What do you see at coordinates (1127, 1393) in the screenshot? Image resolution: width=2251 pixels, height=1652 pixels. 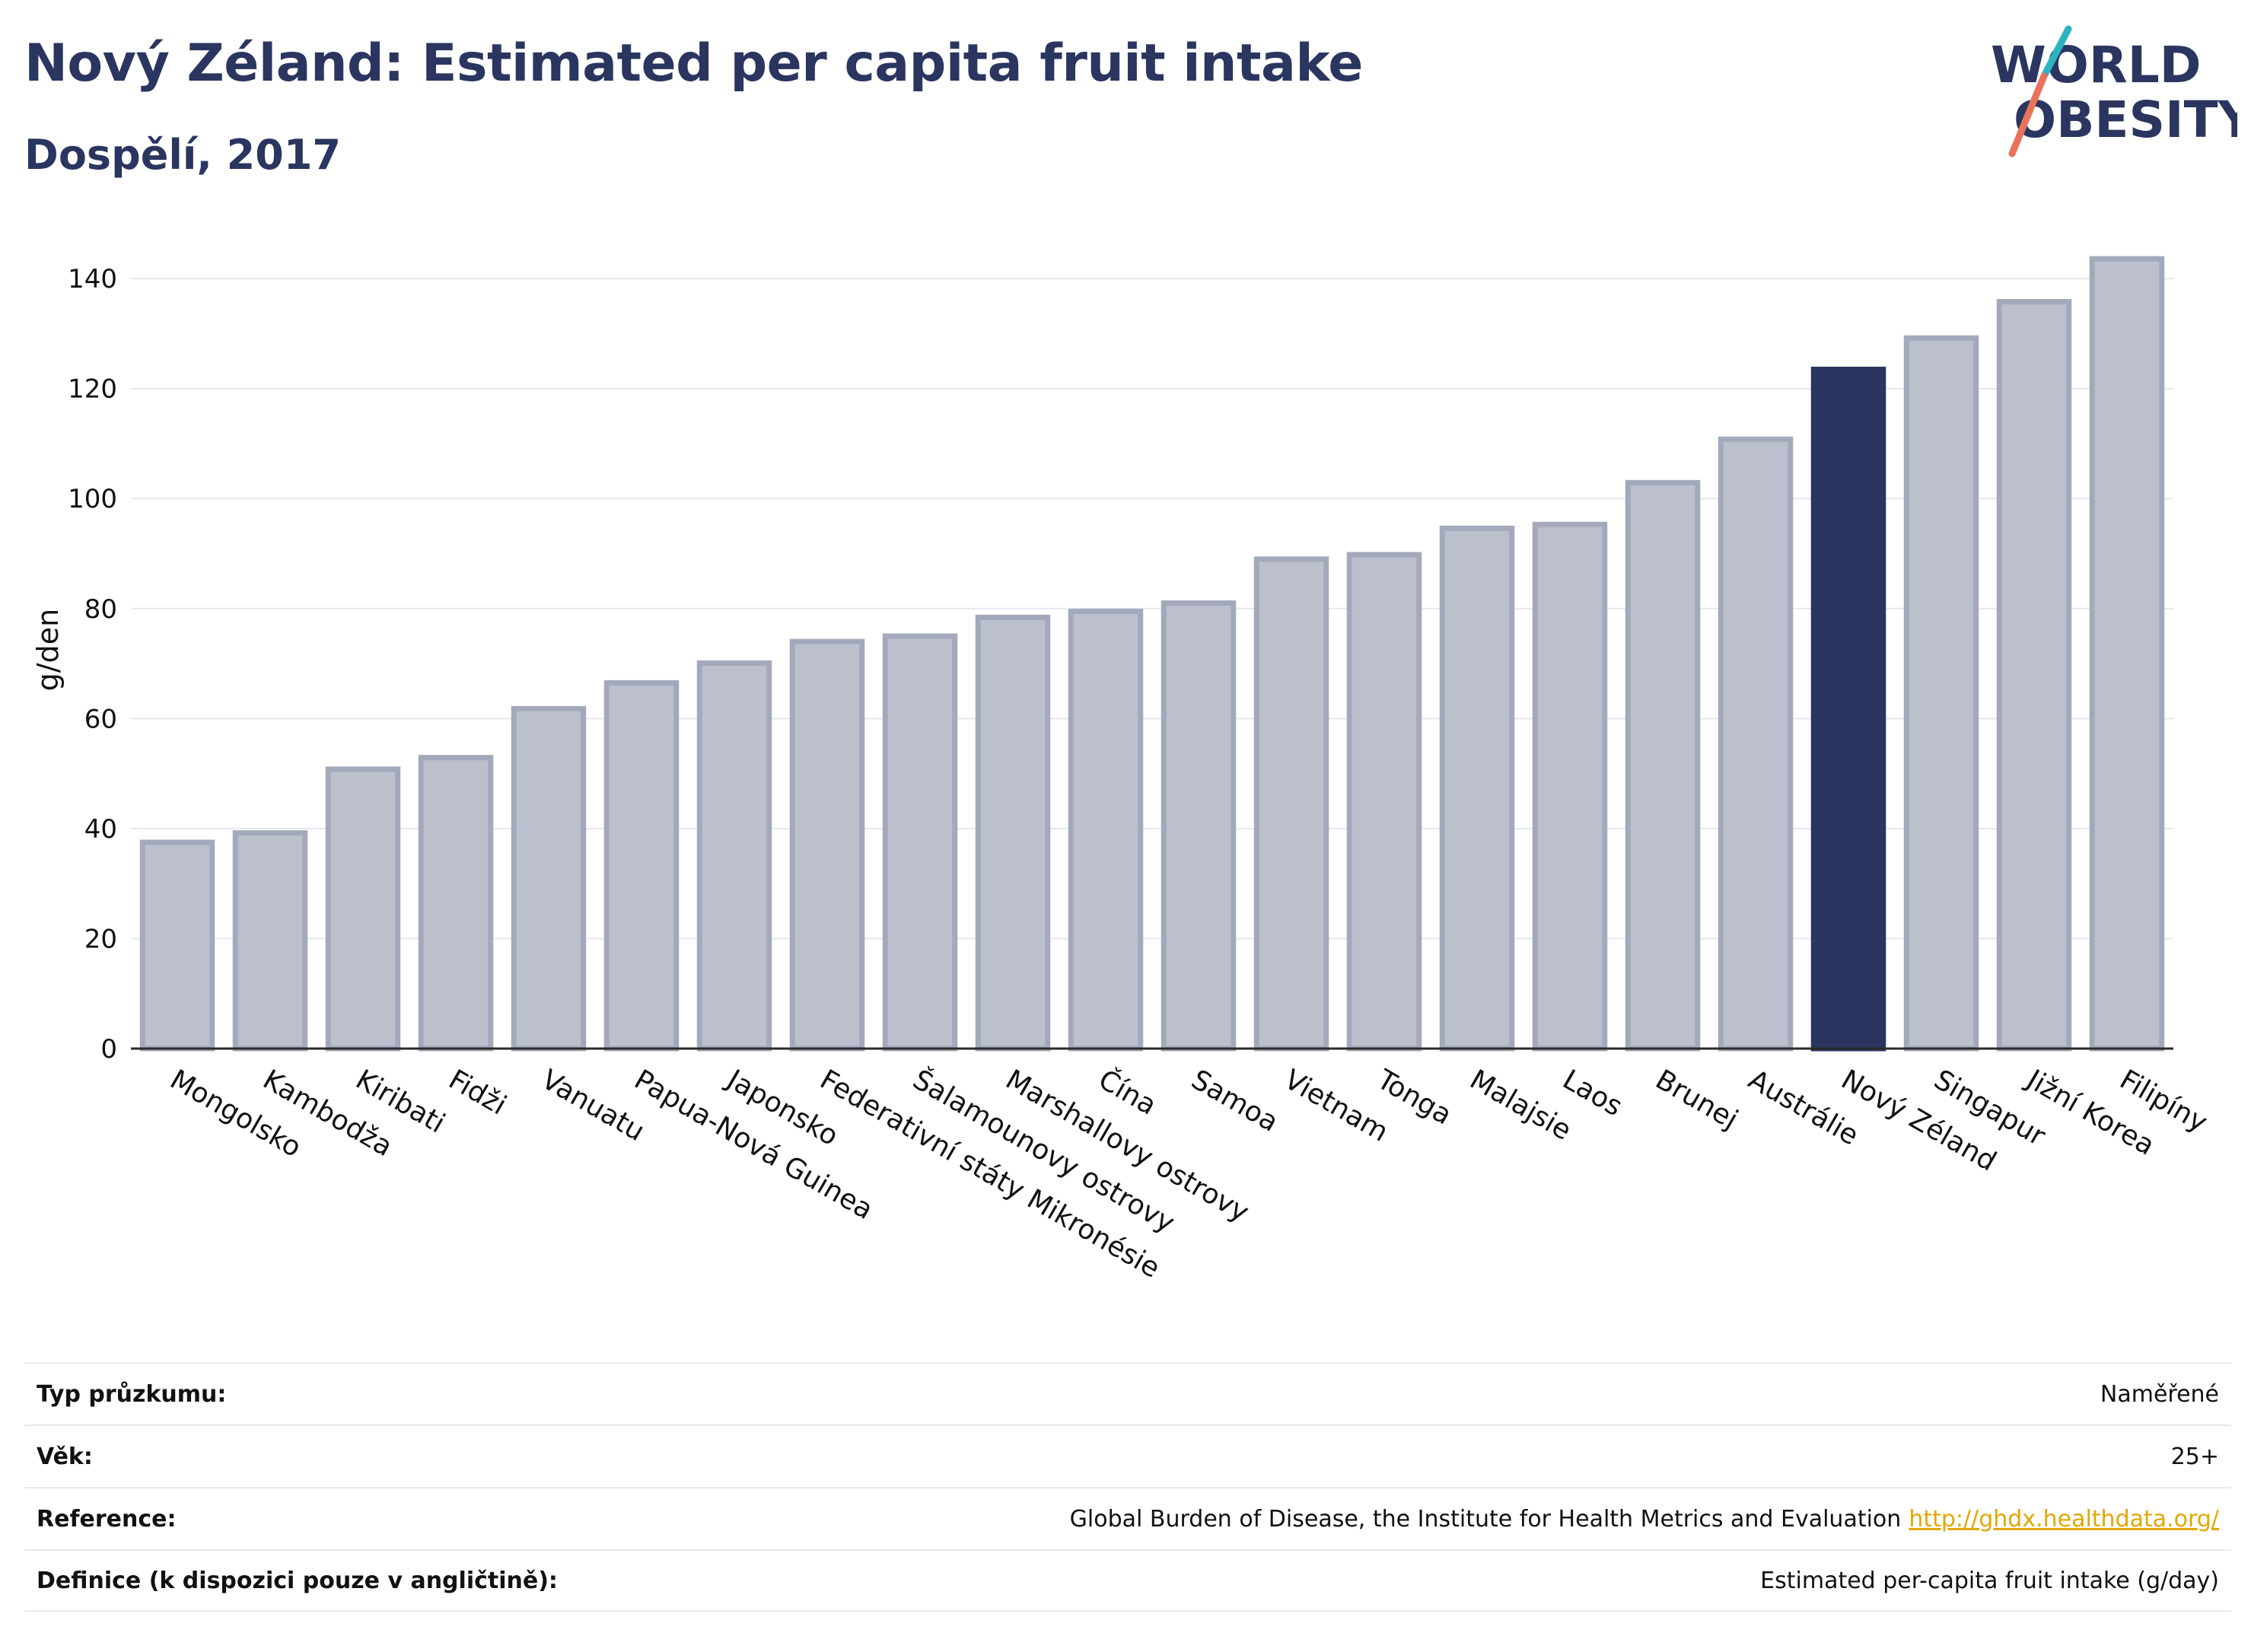 I see `meta-row-survey-type: Typ průzkumu: Naměřené` at bounding box center [1127, 1393].